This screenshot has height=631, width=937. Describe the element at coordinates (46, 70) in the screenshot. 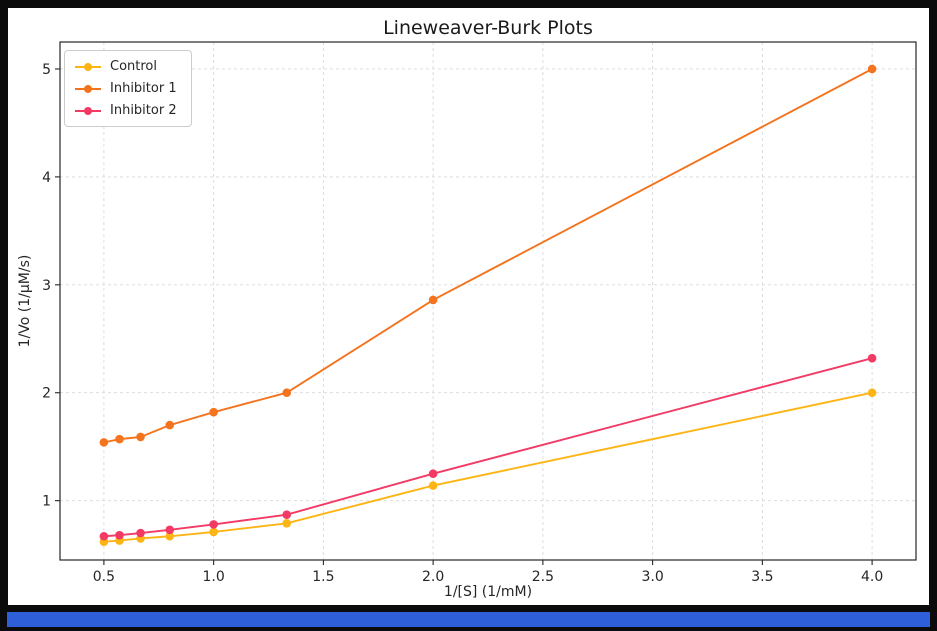

I see `y-tick-label: 5` at that location.